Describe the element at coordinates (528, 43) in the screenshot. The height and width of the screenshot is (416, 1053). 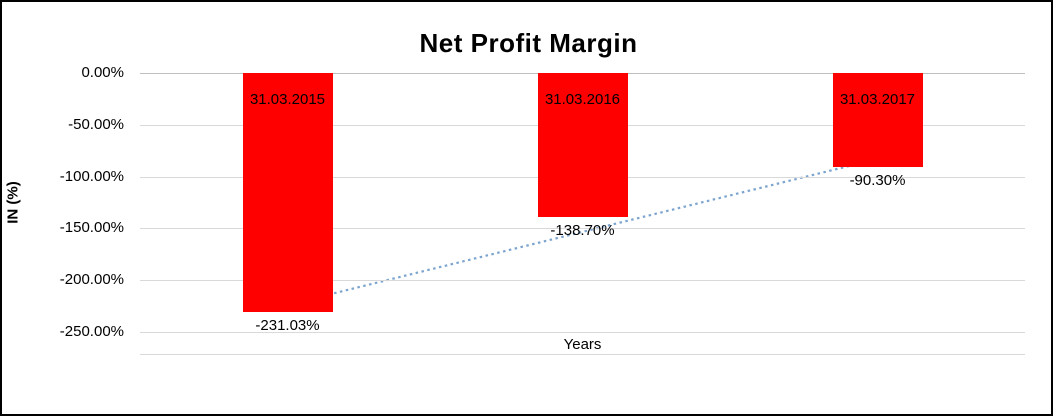
I see `chart-title: Net Profit Margin` at that location.